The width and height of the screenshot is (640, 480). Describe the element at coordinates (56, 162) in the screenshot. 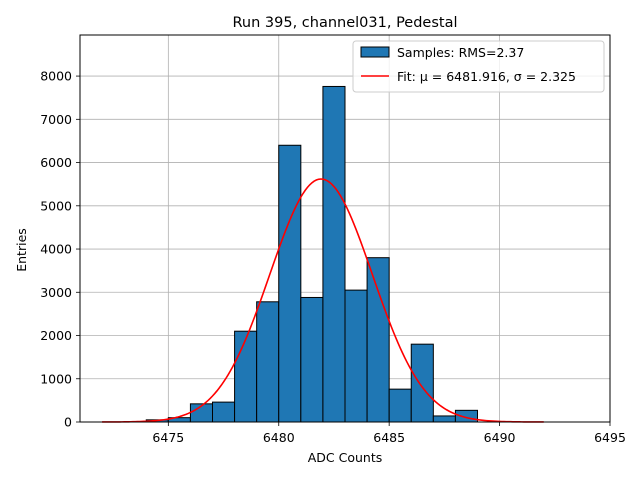

I see `y-tick-label: 6000` at that location.